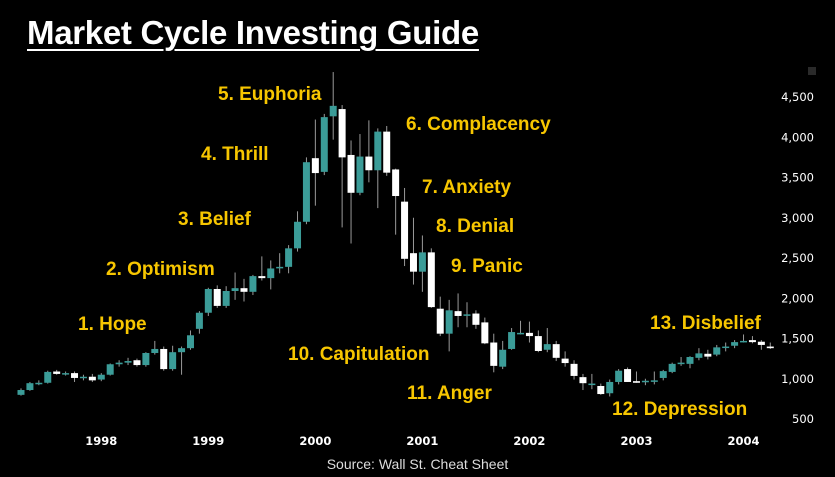 Image resolution: width=835 pixels, height=477 pixels. Describe the element at coordinates (160, 269) in the screenshot. I see `phase-label: 2. Optimism` at that location.